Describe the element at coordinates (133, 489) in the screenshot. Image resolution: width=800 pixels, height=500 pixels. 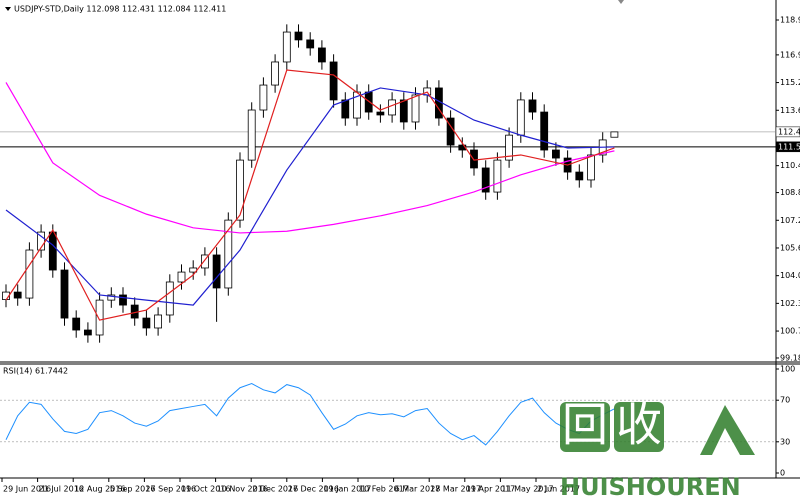
I see `x-tick-label: 5 Sep 2016` at that location.